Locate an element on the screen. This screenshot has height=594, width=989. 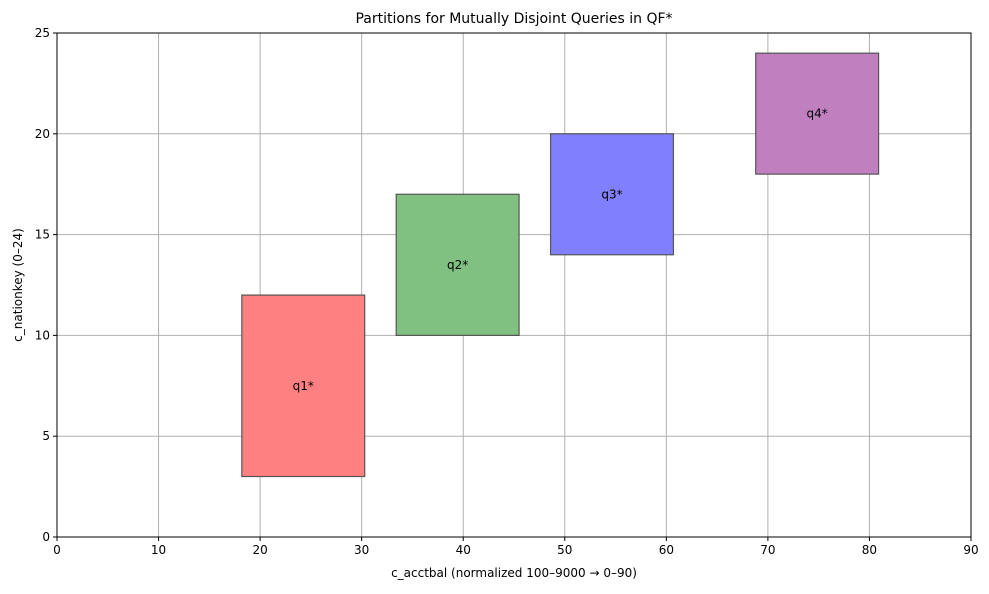
y-tick-label: 5 is located at coordinates (46, 436).